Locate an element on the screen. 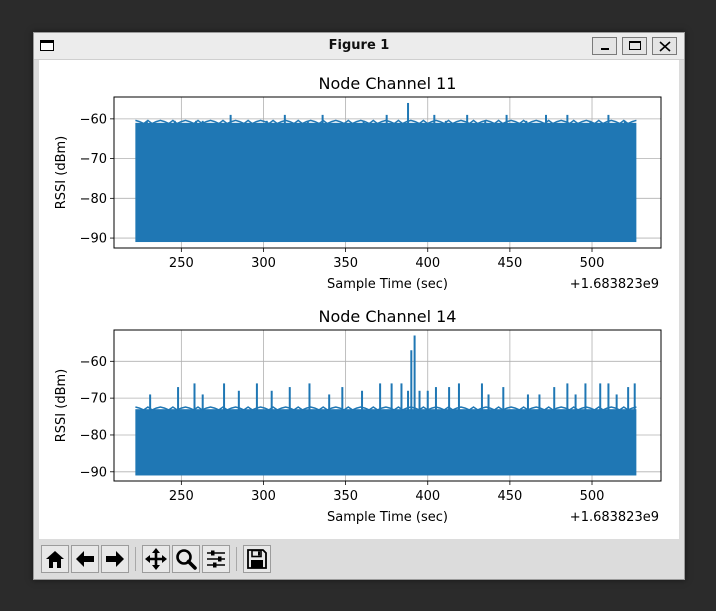  title-bar: Figure 1 is located at coordinates (359, 46).